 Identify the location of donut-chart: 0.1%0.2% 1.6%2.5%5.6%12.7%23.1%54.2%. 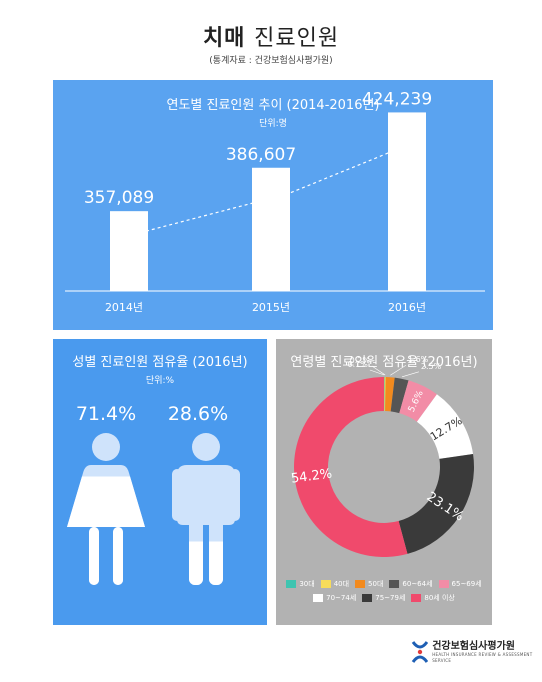
(382, 456).